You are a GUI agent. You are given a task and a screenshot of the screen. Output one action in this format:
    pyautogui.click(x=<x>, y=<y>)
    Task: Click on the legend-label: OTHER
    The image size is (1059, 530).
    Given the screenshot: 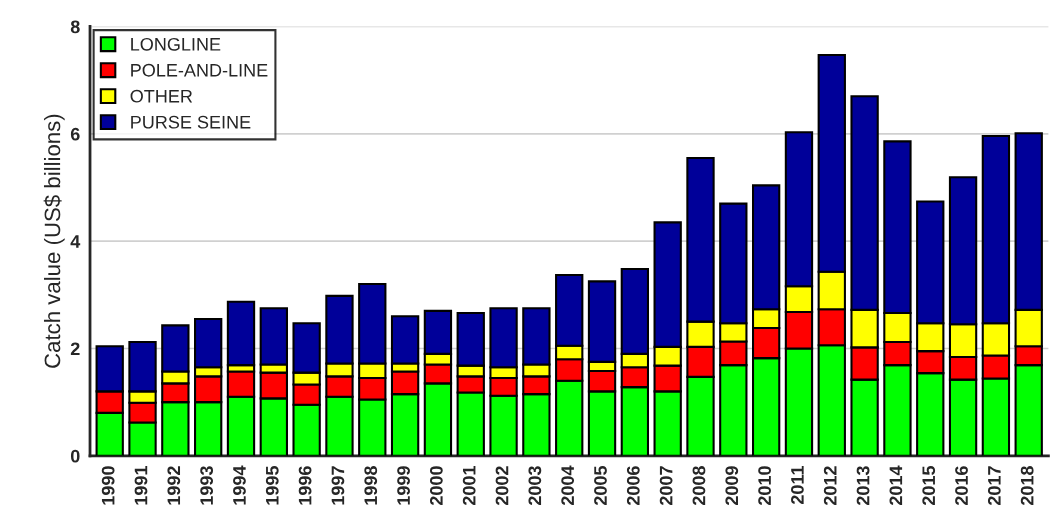 What is the action you would take?
    pyautogui.click(x=161, y=96)
    